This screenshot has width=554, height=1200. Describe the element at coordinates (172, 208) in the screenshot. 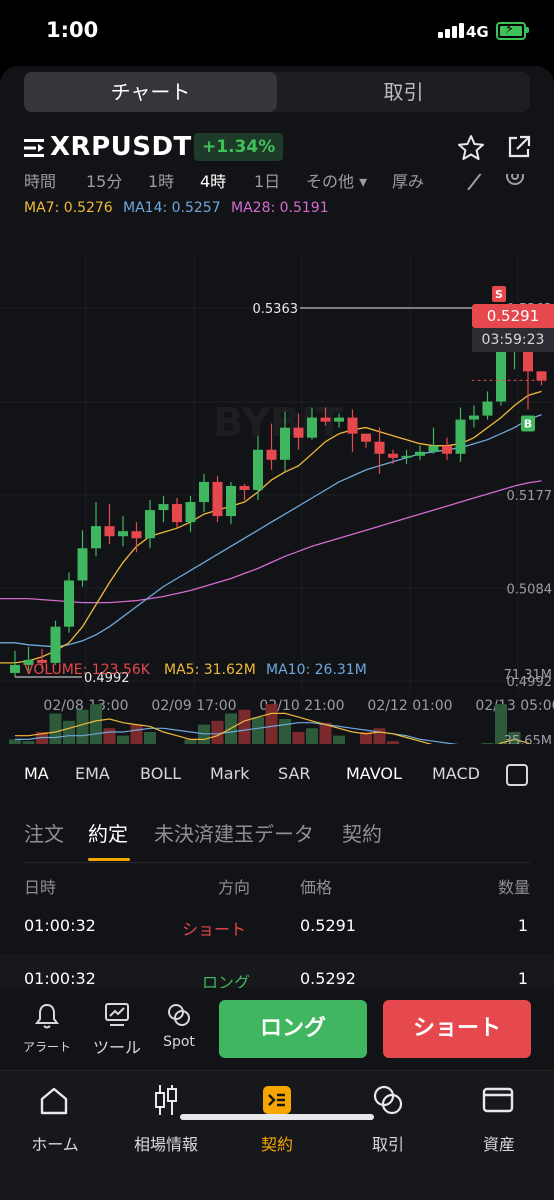

I see `ma14-legend: MA14: 0.5257` at that location.